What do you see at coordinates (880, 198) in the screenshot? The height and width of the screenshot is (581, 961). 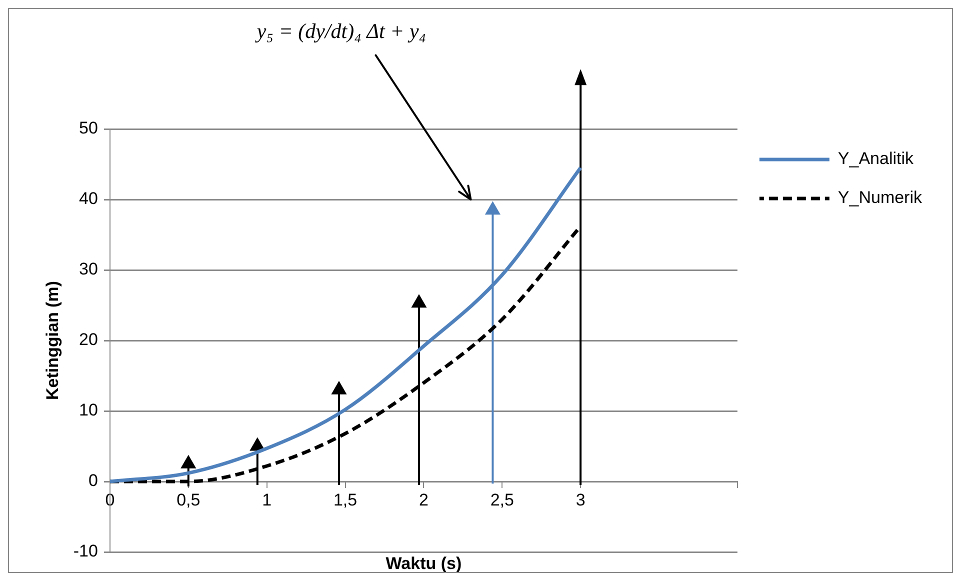 I see `legend-label: Y_Numerik` at bounding box center [880, 198].